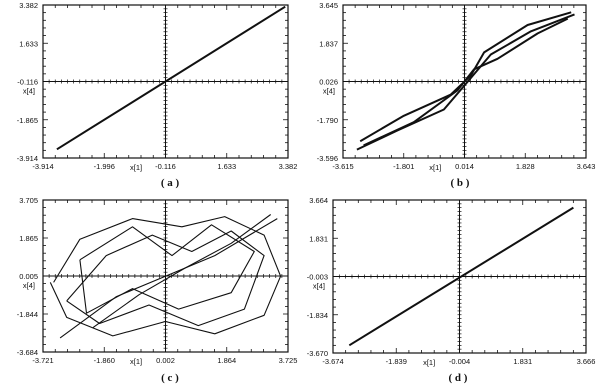 The width and height of the screenshot is (600, 386). Describe the element at coordinates (525, 166) in the screenshot. I see `x-tick-label: 1.828` at that location.